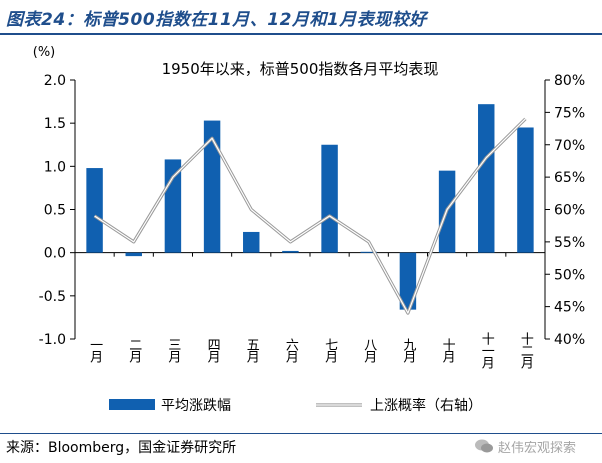 This screenshot has height=463, width=602. Describe the element at coordinates (569, 275) in the screenshot. I see `y-tick-label-right: 50%` at that location.